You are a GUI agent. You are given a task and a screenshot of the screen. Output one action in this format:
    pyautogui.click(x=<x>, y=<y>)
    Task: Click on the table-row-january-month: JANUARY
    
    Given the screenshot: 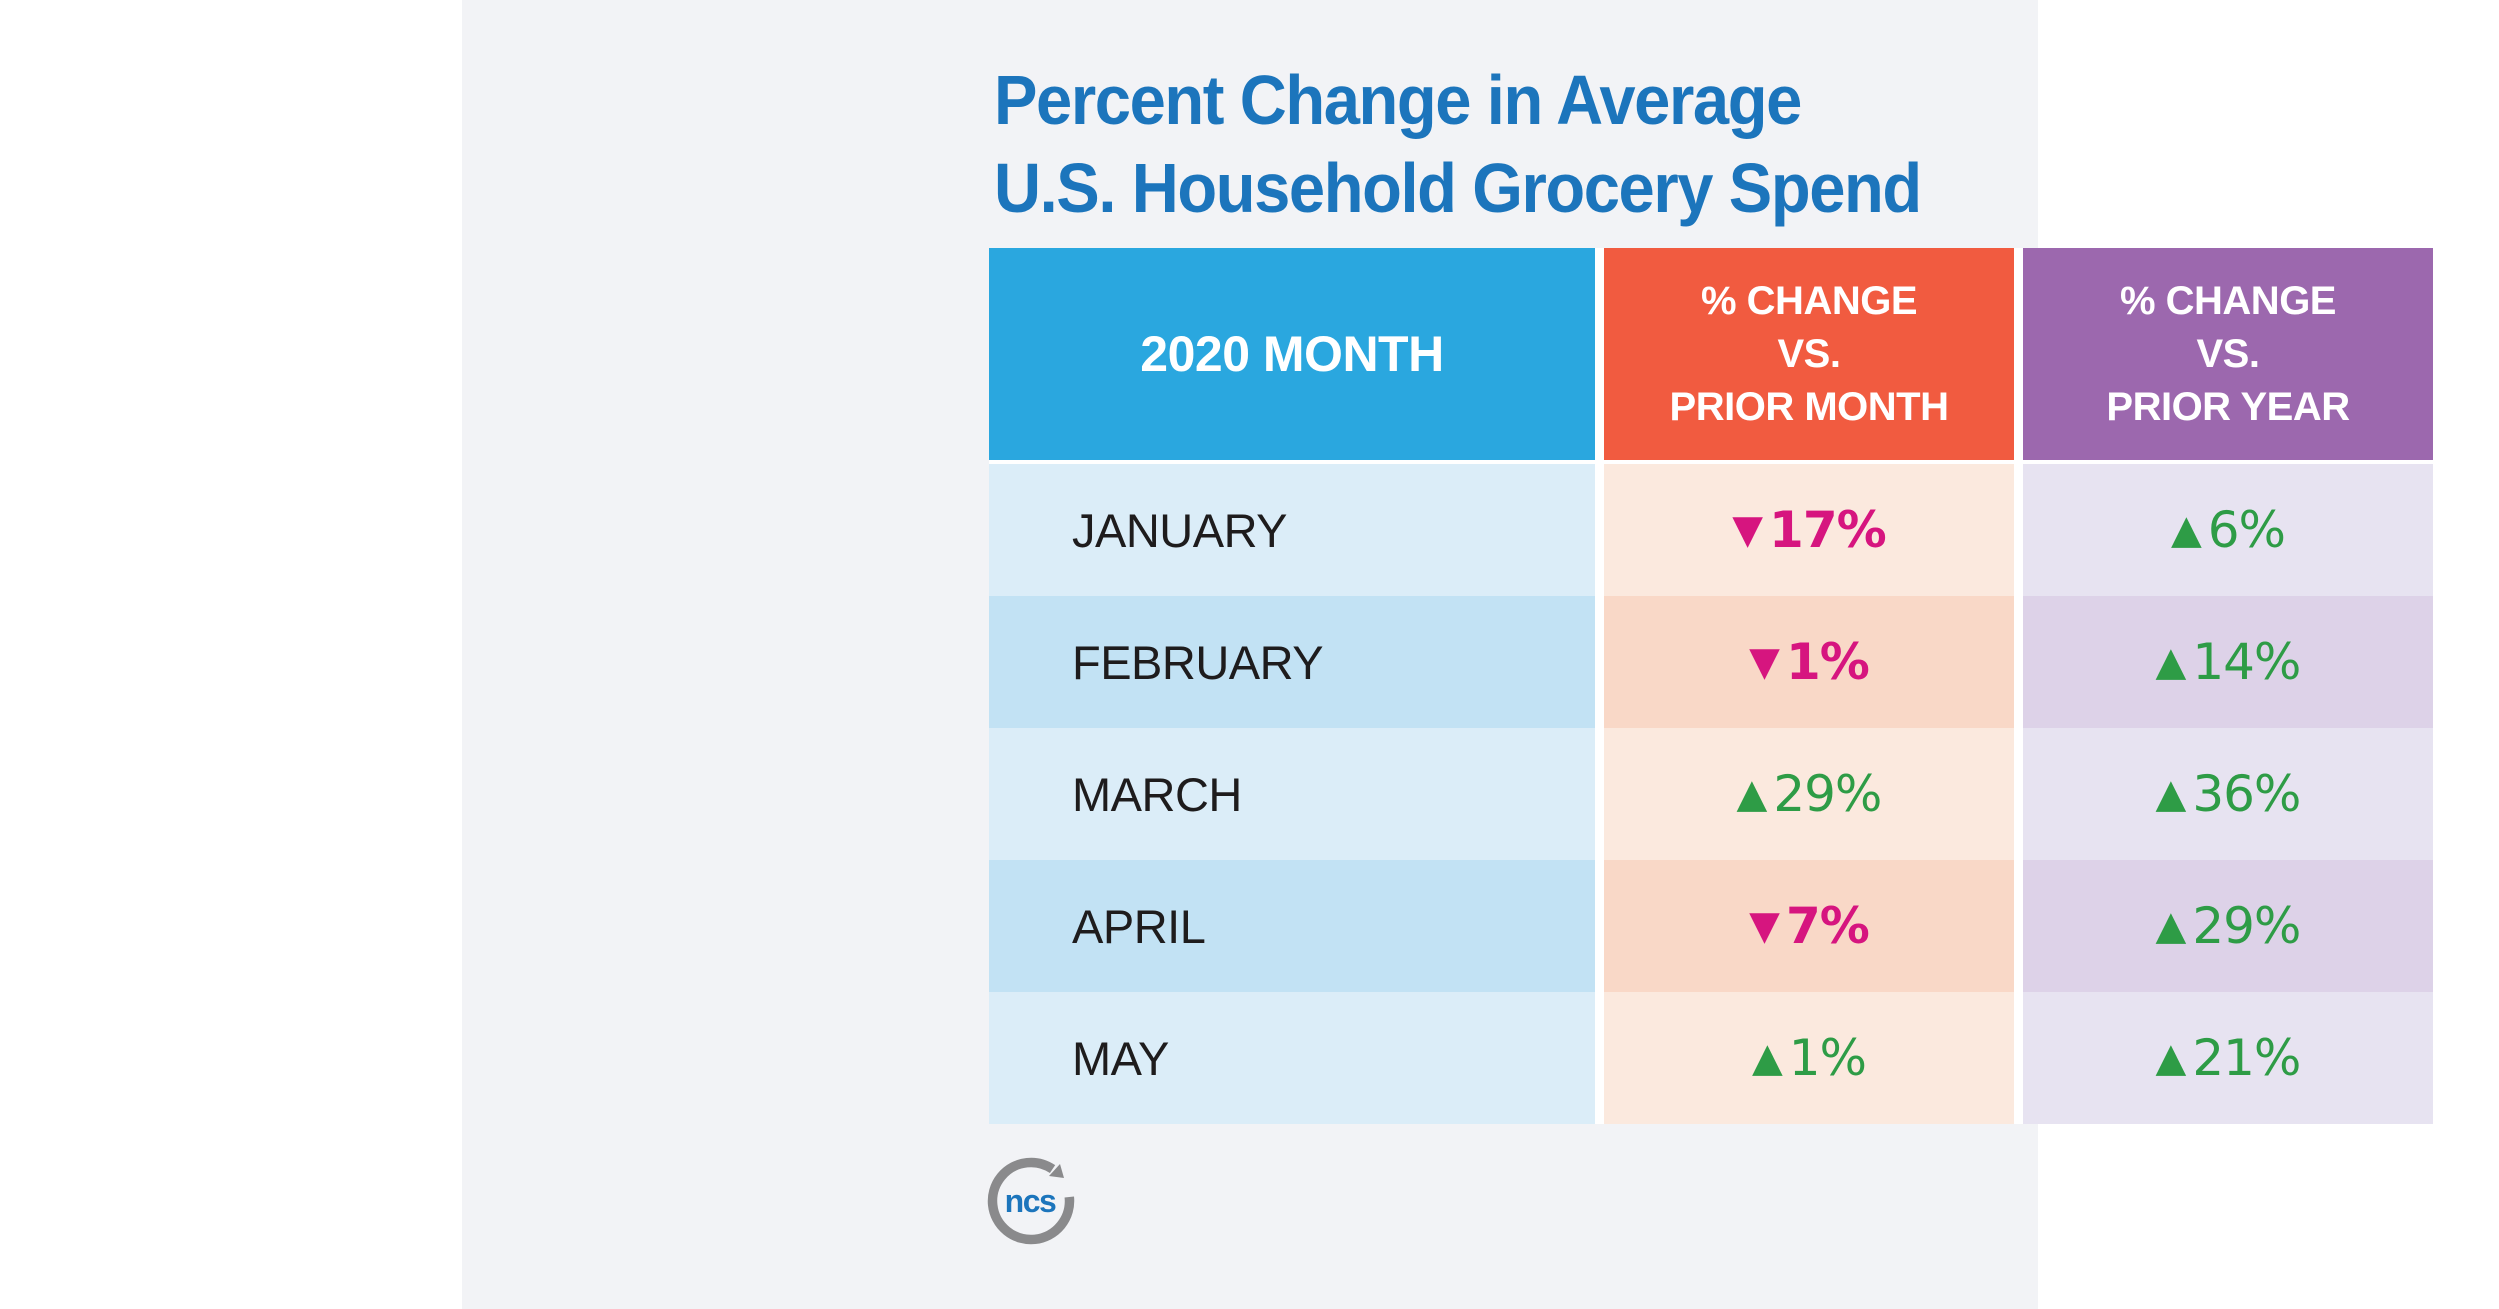 What is the action you would take?
    pyautogui.click(x=1292, y=530)
    